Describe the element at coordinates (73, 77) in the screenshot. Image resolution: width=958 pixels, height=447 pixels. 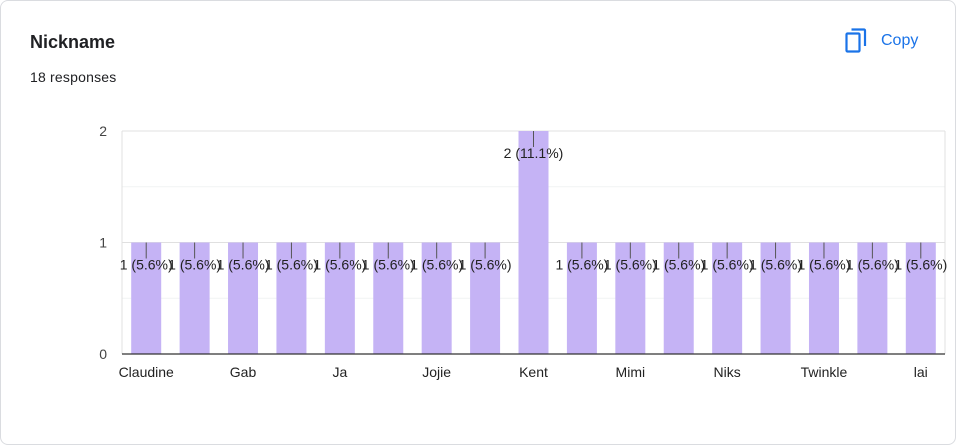
I see `response-count: 18 responses` at that location.